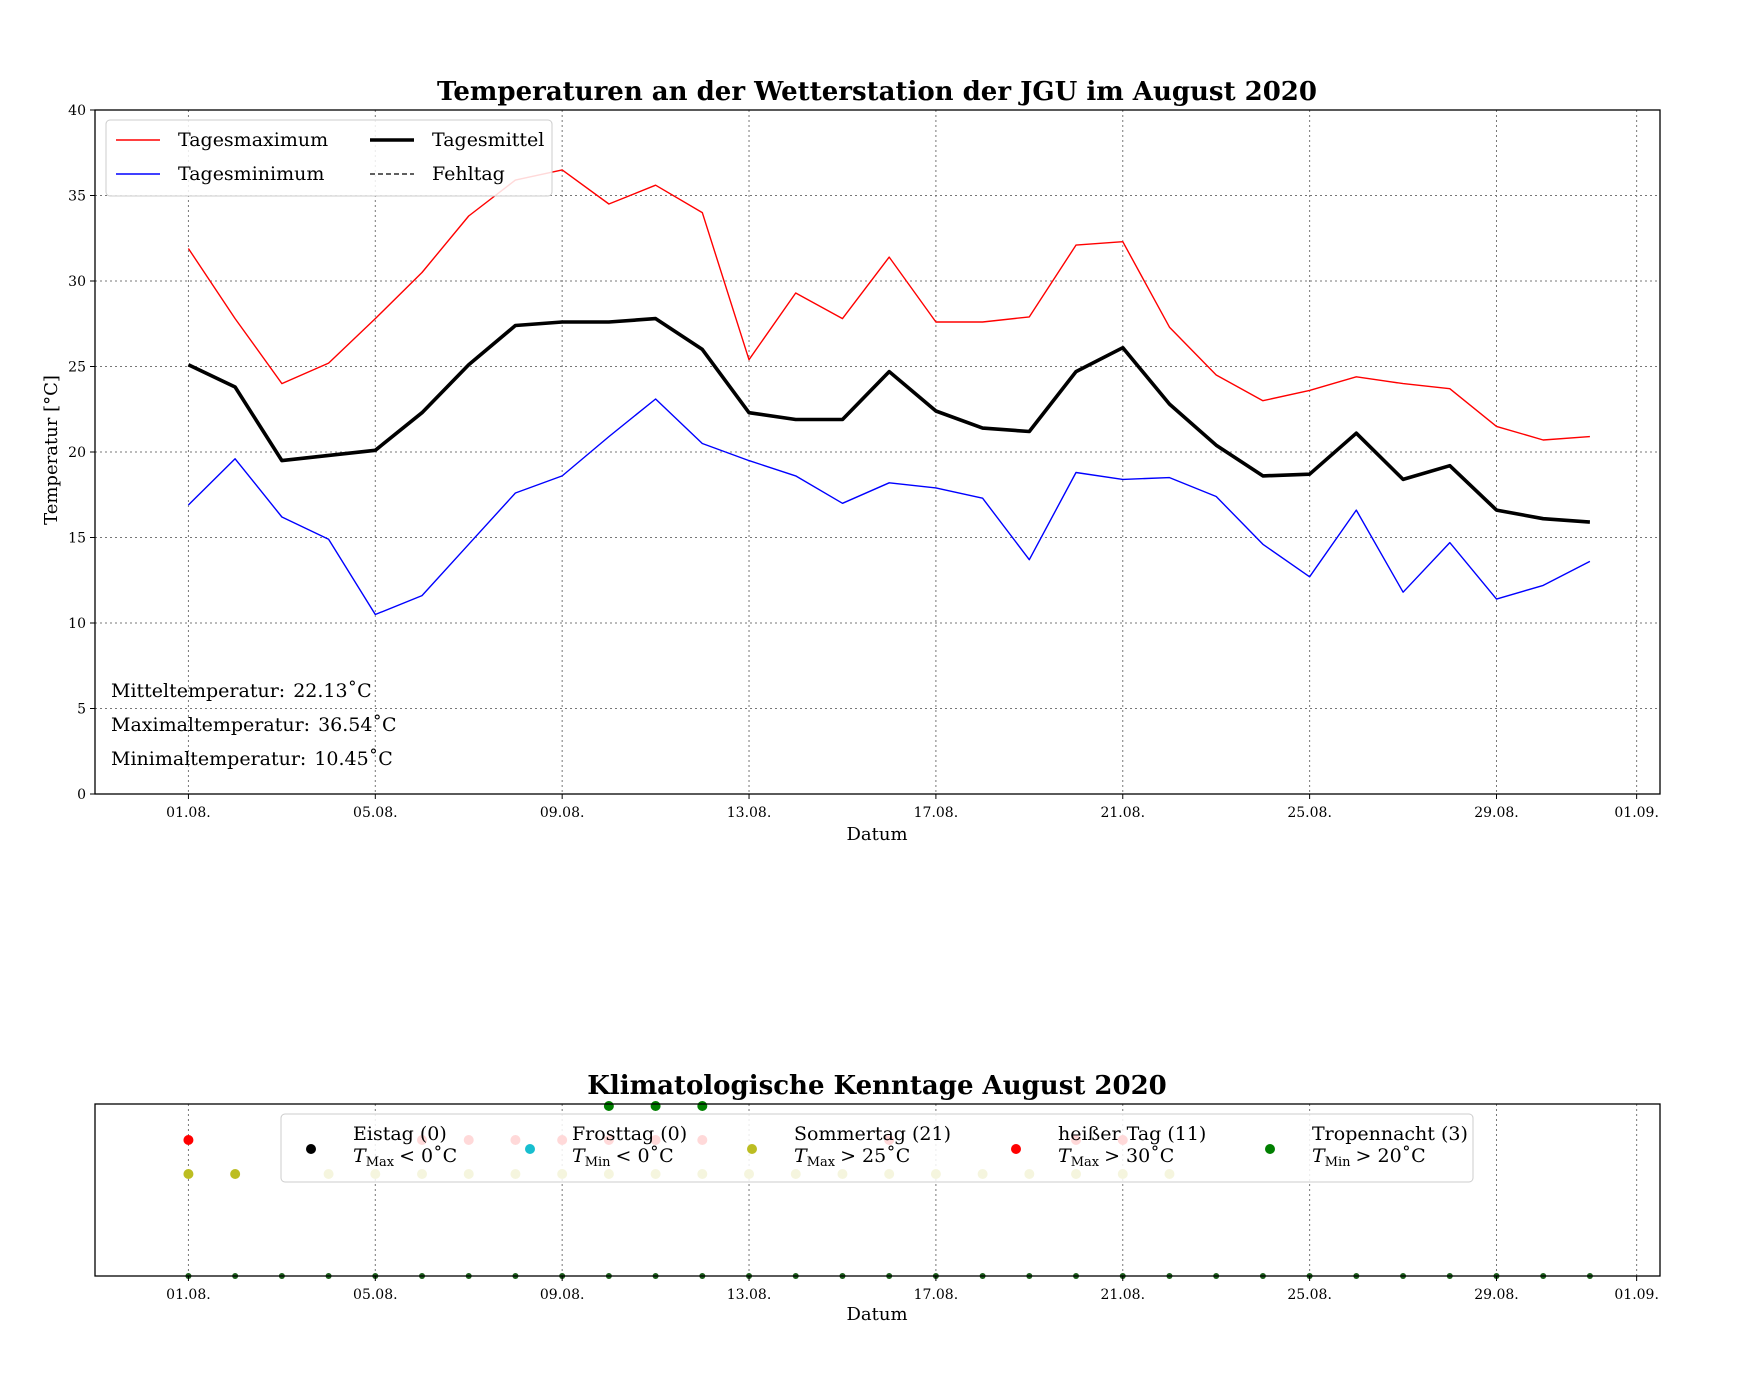 This screenshot has height=1388, width=1749. I want to click on stat-text: Mitteltemperatur: 22.13˚C, so click(241, 691).